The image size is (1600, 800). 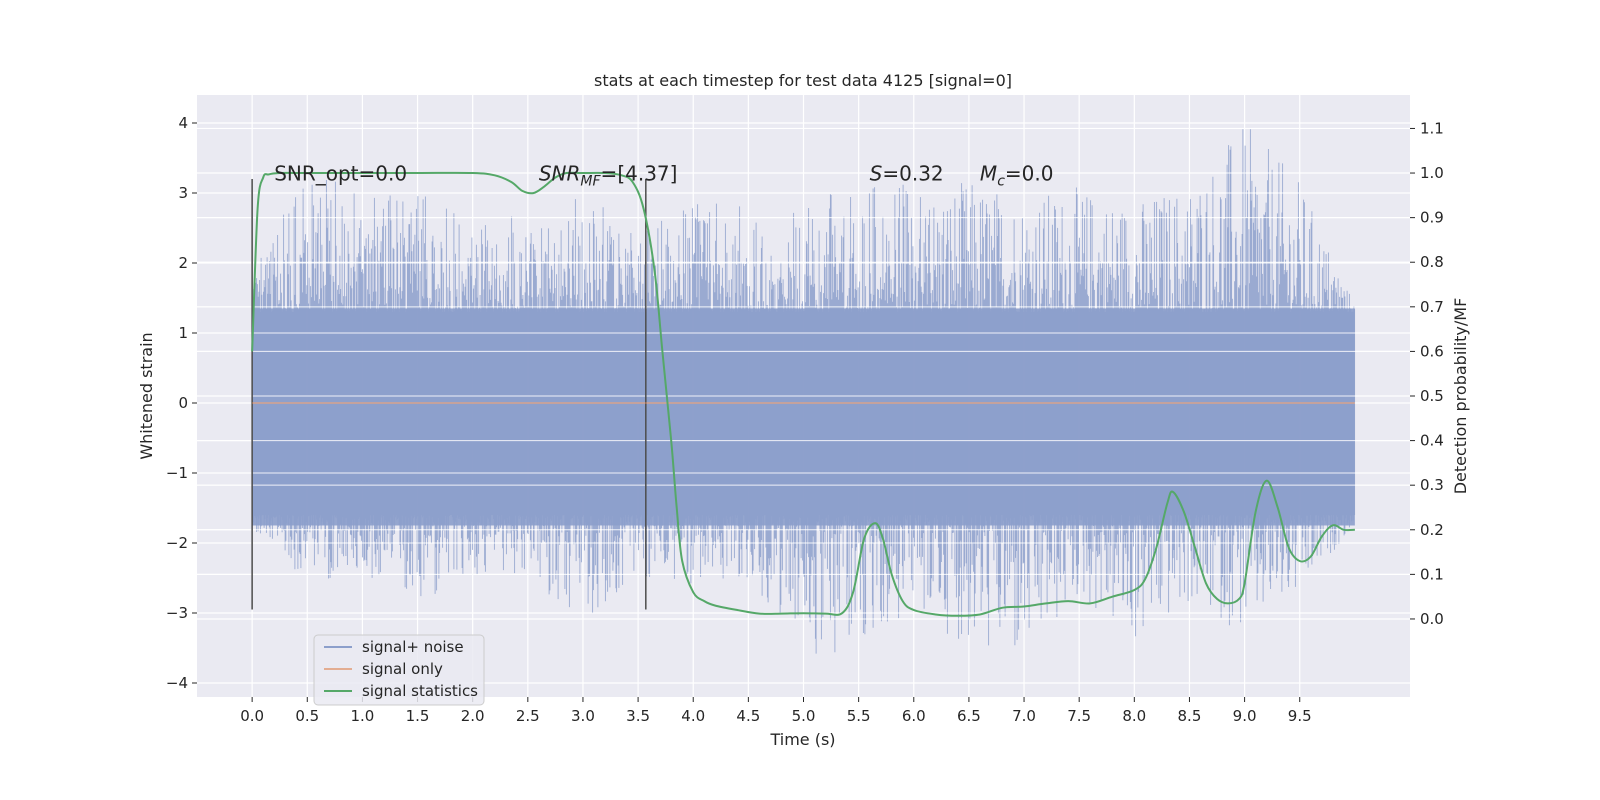 I want to click on y-tick-label-left: −1, so click(x=177, y=473).